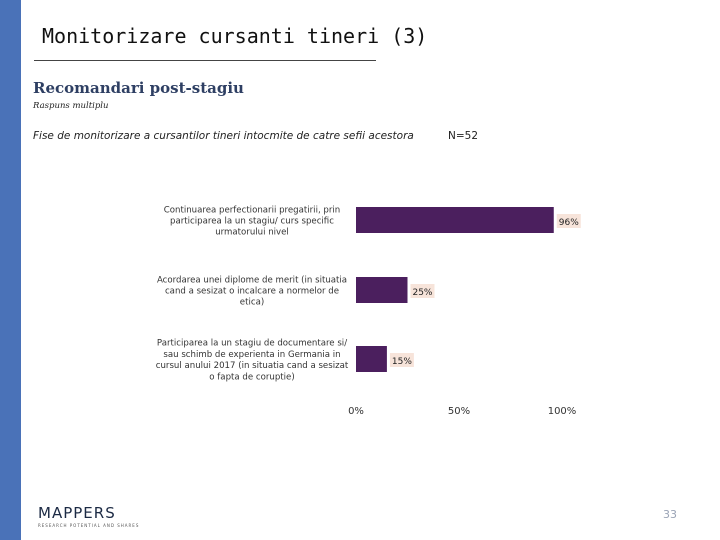  Describe the element at coordinates (235, 36) in the screenshot. I see `slide-title: Monitorizare cursanti tineri (3)` at that location.